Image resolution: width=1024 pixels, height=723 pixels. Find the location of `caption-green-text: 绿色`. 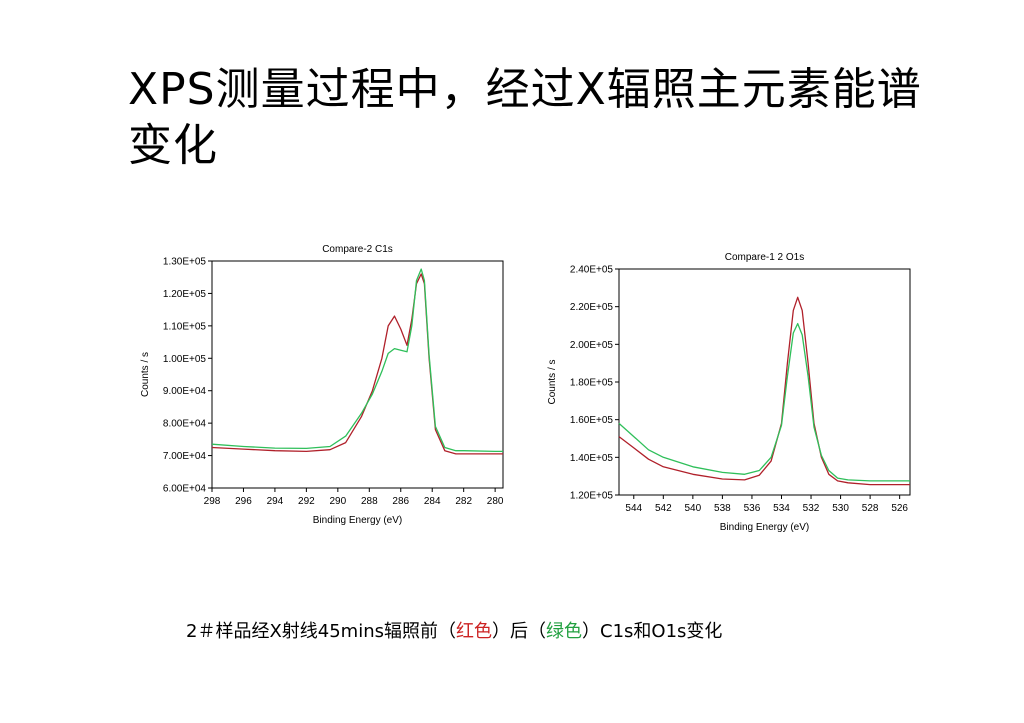

caption-green-text: 绿色 is located at coordinates (564, 631).